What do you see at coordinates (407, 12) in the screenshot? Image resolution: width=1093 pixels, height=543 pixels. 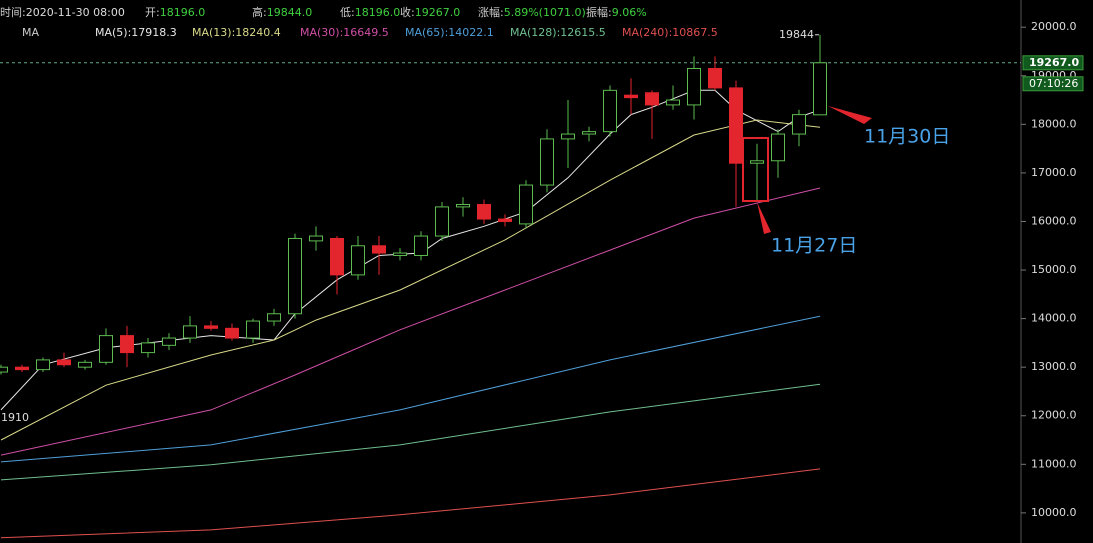 I see `header-label: 收:` at bounding box center [407, 12].